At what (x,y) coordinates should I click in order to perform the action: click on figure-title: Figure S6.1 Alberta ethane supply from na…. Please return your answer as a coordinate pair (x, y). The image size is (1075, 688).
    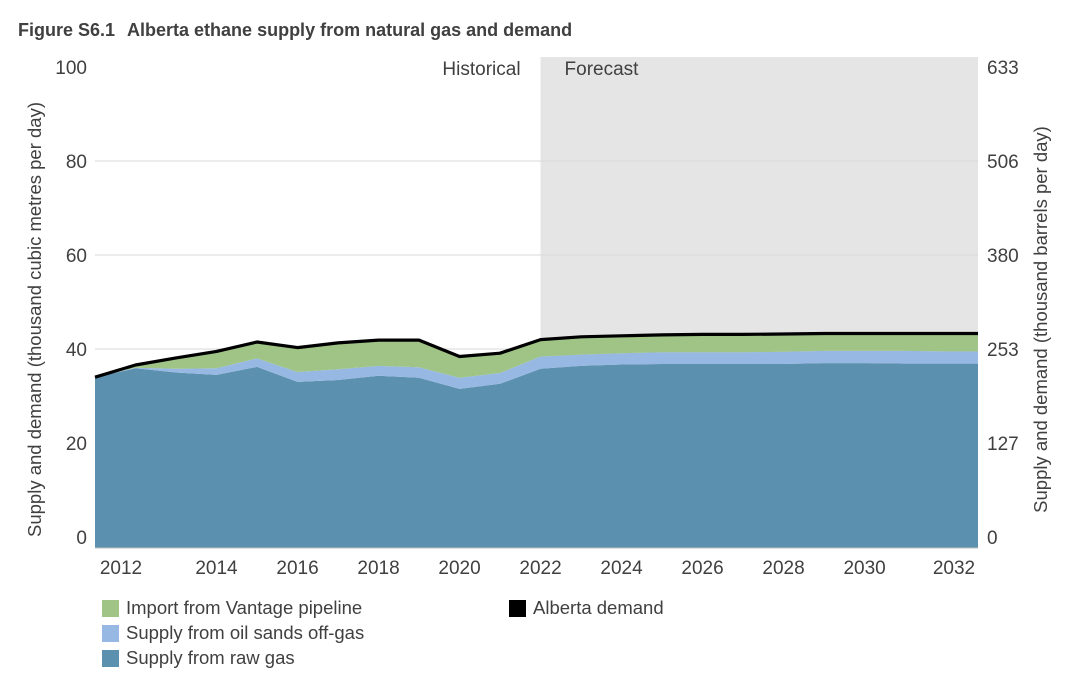
    Looking at the image, I should click on (295, 30).